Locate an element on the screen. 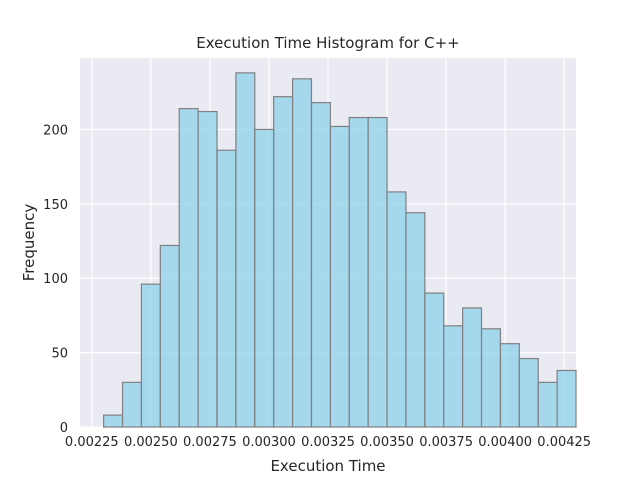 The height and width of the screenshot is (480, 640). y-tick-label: 0 is located at coordinates (64, 428).